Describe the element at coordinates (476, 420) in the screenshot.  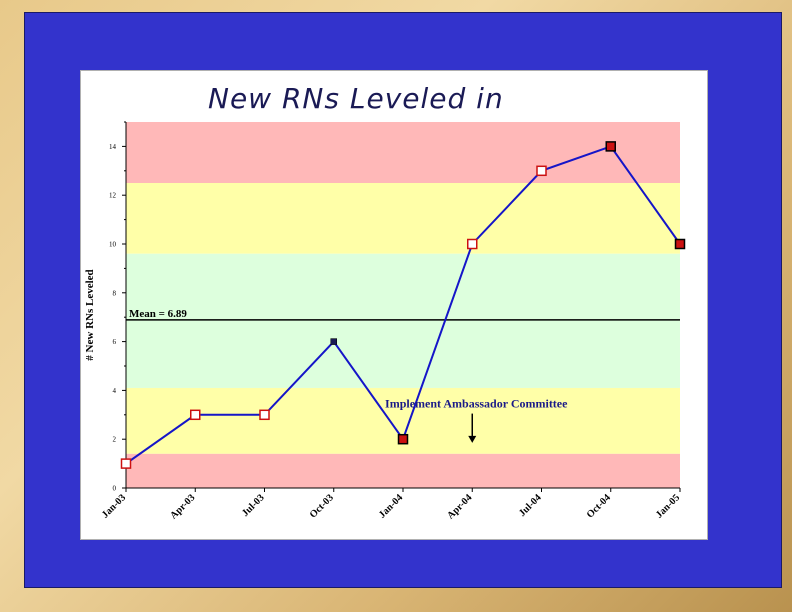
I see `annotations: Implement Ambassador Committee` at that location.